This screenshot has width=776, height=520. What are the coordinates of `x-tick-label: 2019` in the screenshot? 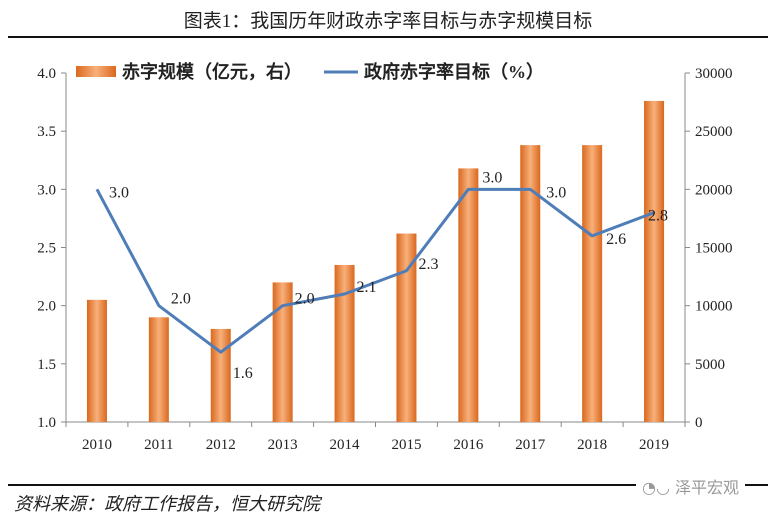 It's located at (654, 445).